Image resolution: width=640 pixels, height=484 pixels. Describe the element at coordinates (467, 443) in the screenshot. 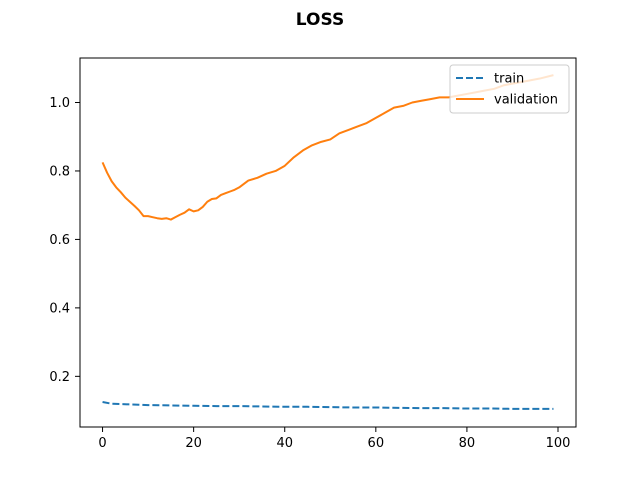

I see `x-tick-label: 80` at that location.